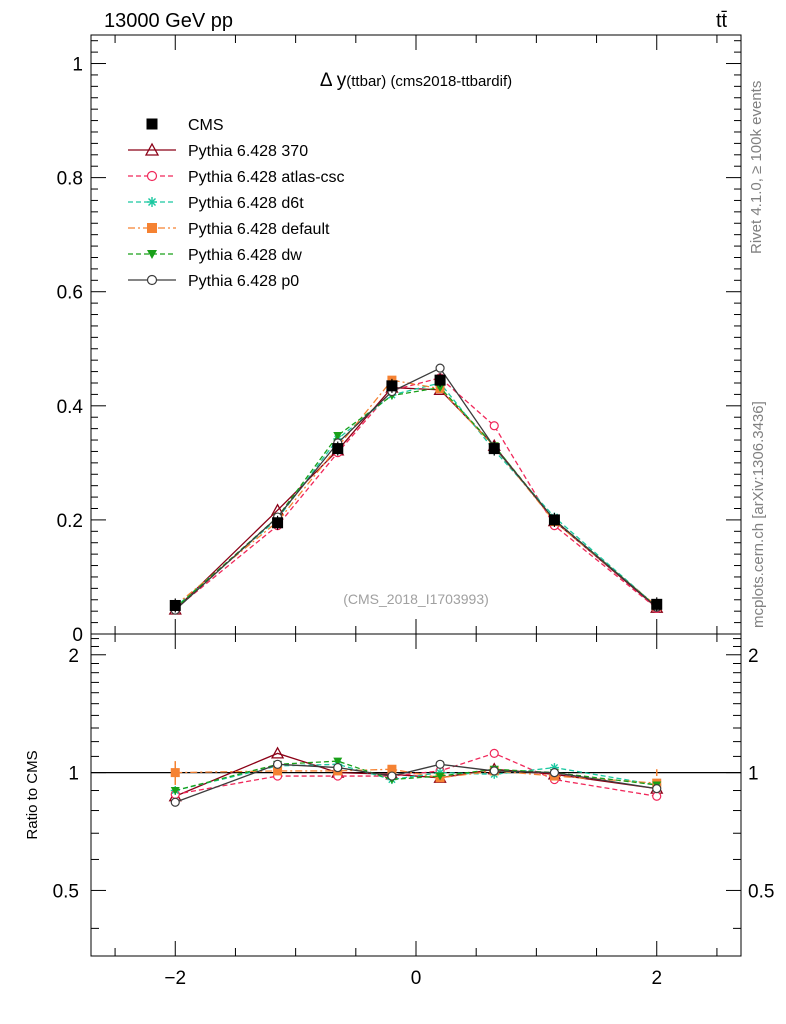 The width and height of the screenshot is (786, 1024). I want to click on ratio-line-pythia-6-428-p0, so click(416, 783).